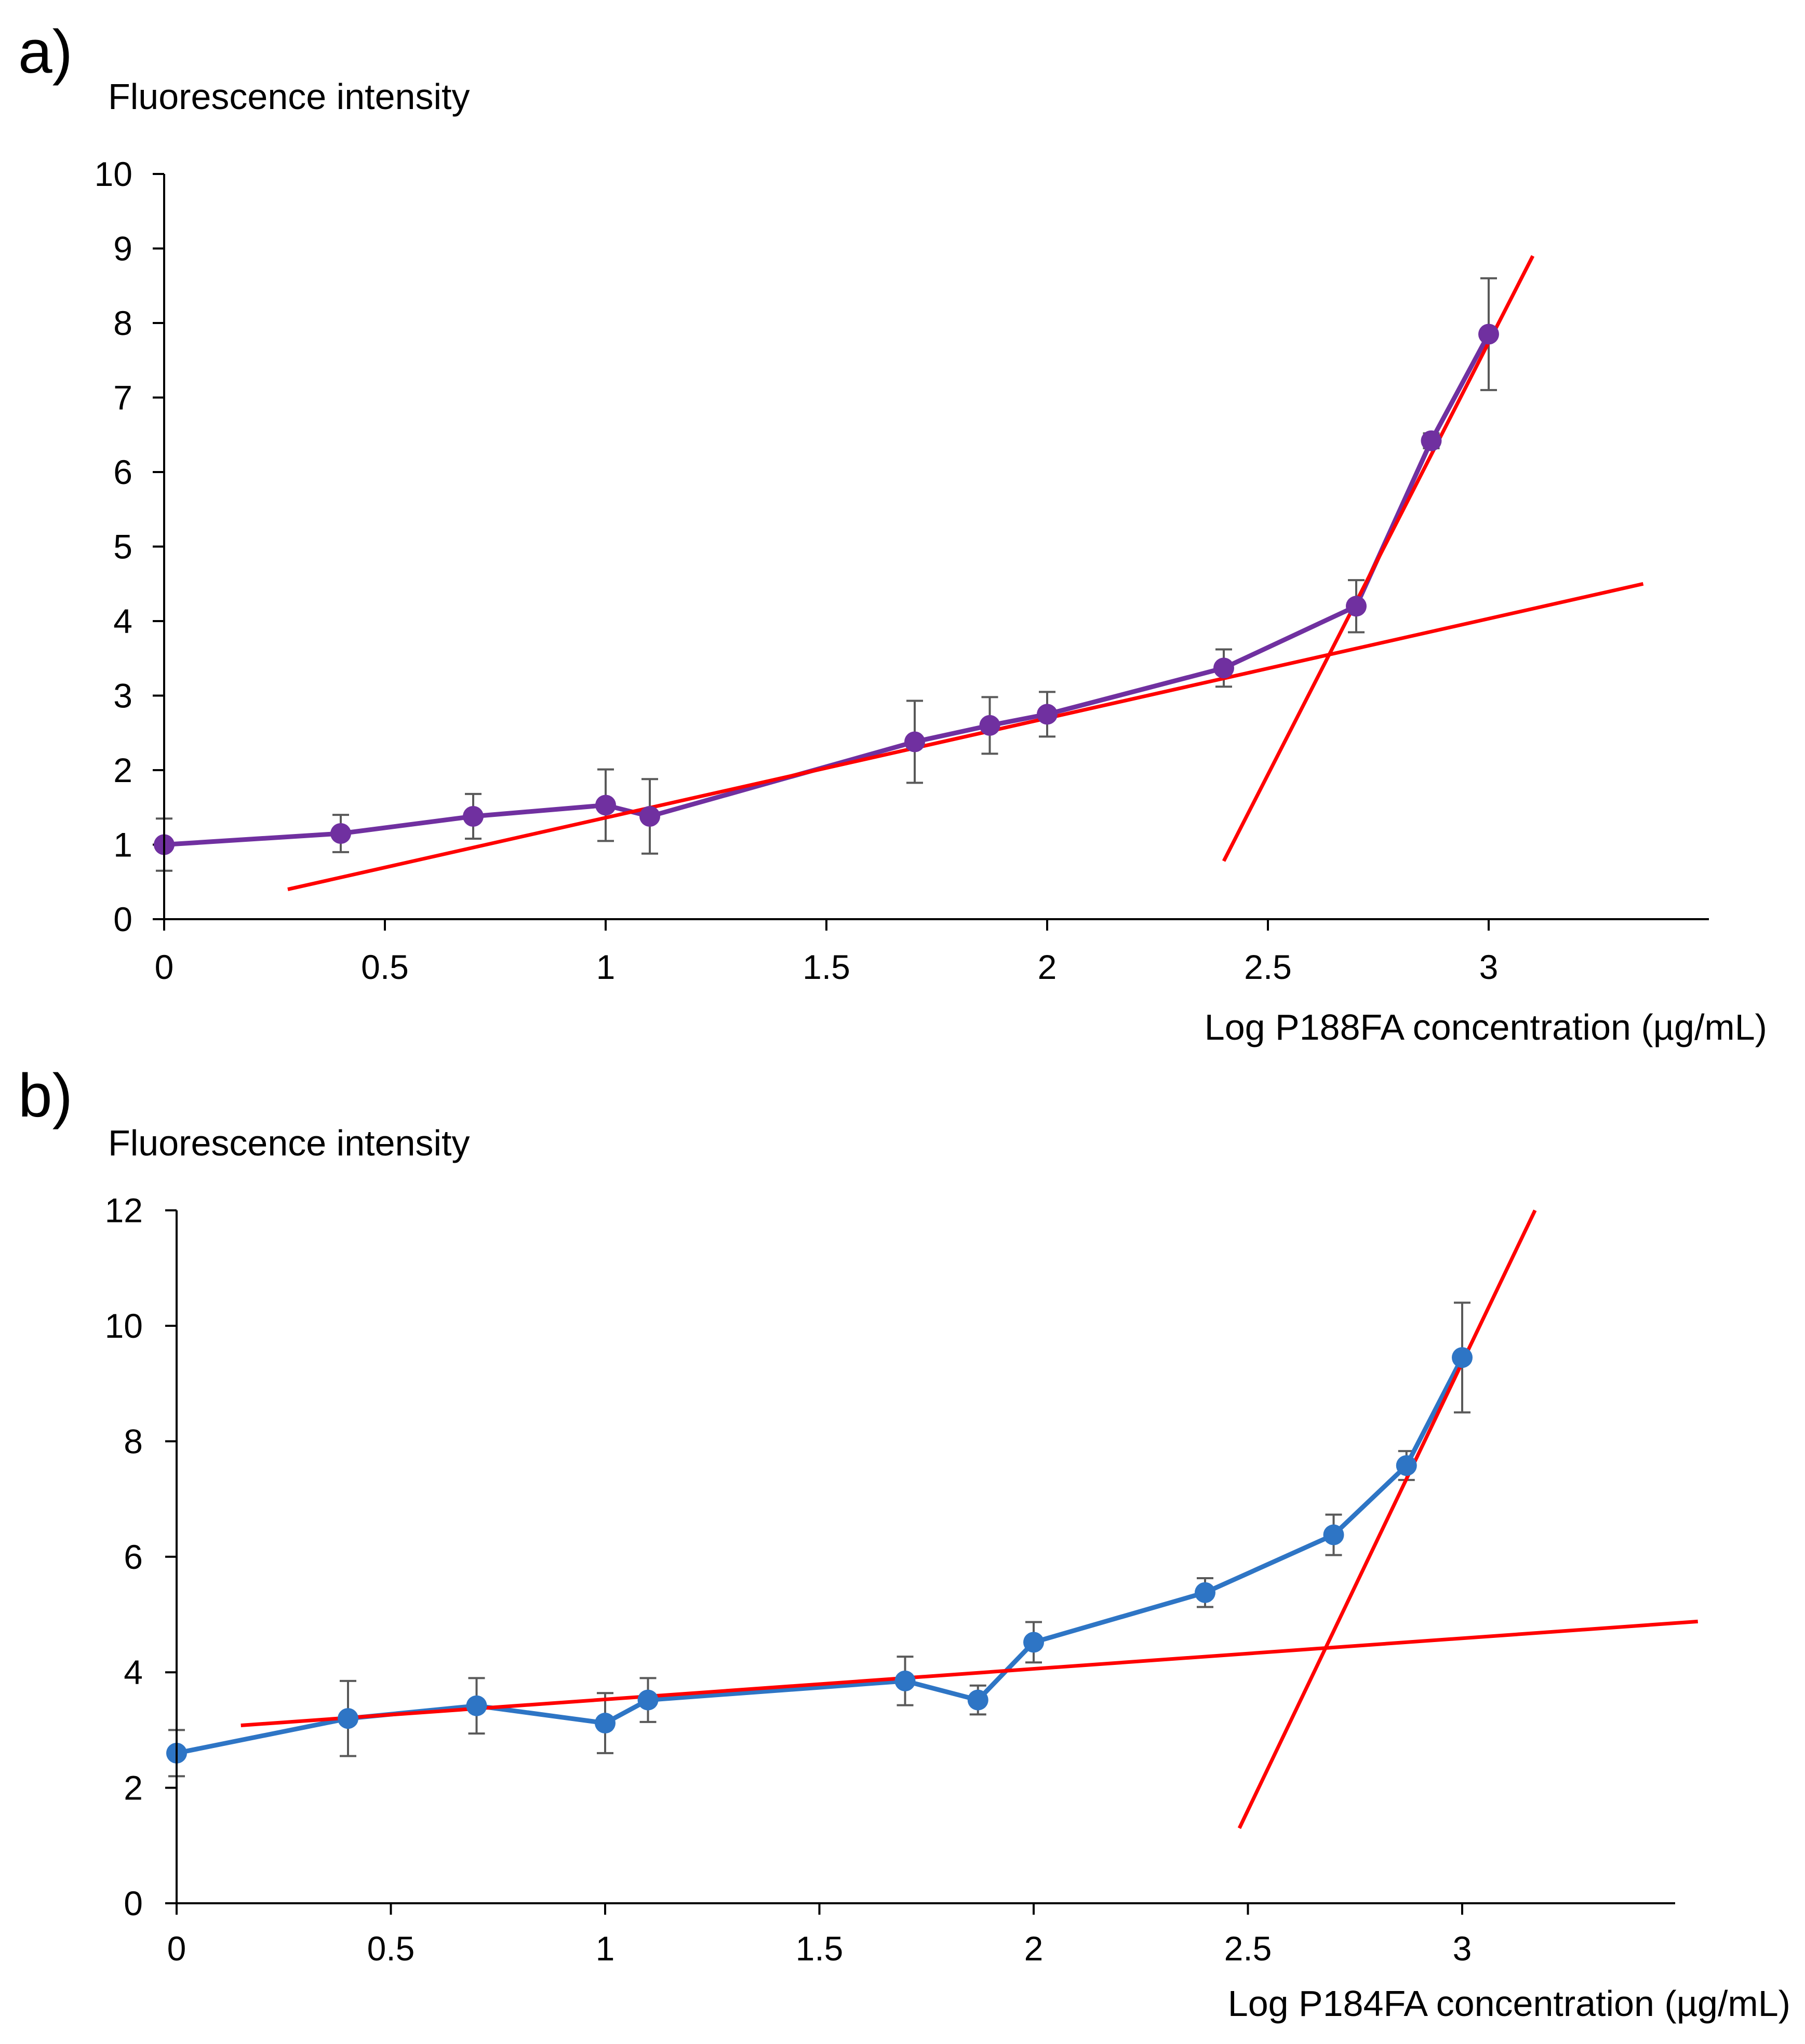 The height and width of the screenshot is (2044, 1805). Describe the element at coordinates (123, 919) in the screenshot. I see `panel-a-y-tick-label: 0` at that location.